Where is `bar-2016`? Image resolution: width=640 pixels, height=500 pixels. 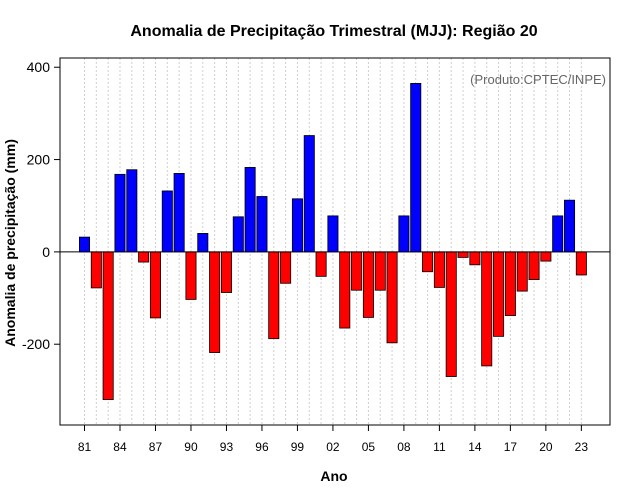 bar-2016 is located at coordinates (499, 294).